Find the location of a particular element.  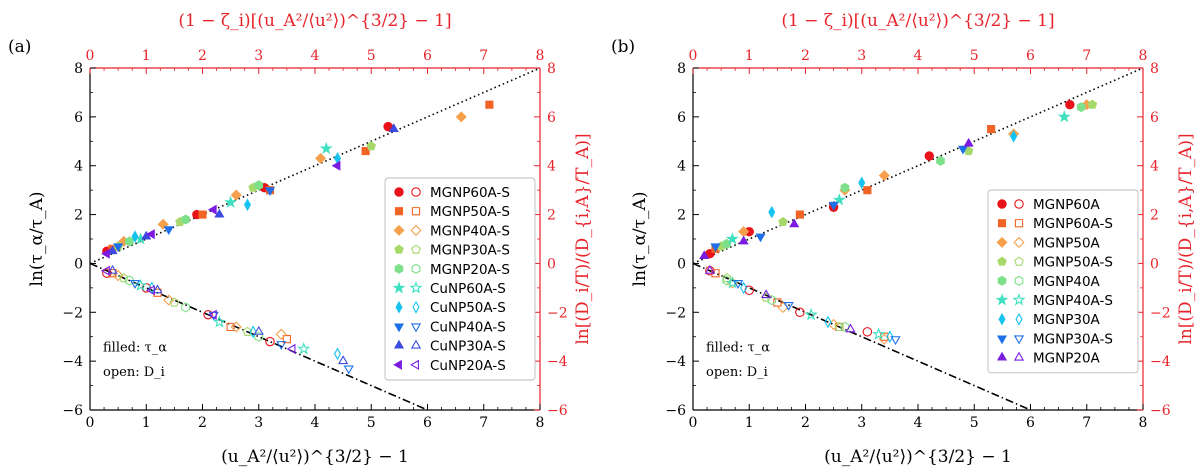

marker-open-cunp50a-s is located at coordinates (253, 332).